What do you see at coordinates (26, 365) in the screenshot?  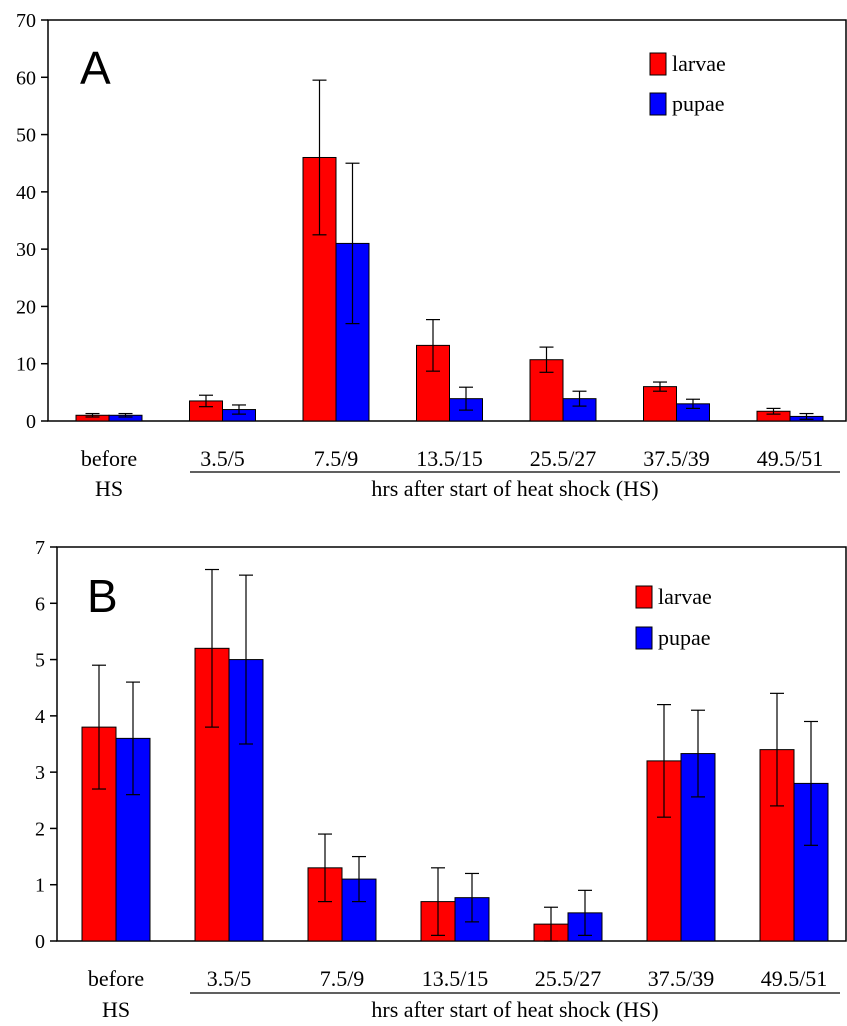 I see `y-tick-label: 10` at bounding box center [26, 365].